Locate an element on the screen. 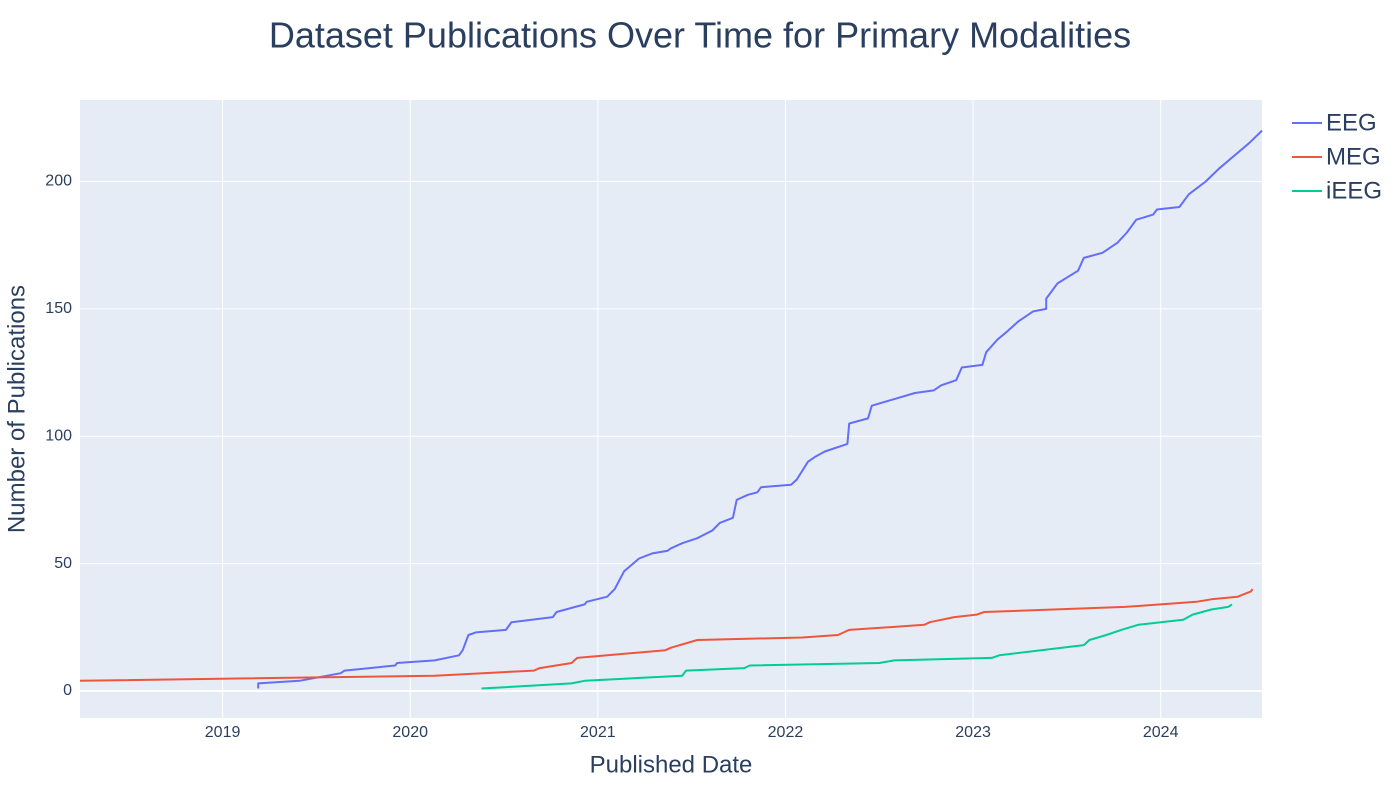 The height and width of the screenshot is (800, 1400). y-axis-title: Number of Publications is located at coordinates (16, 409).